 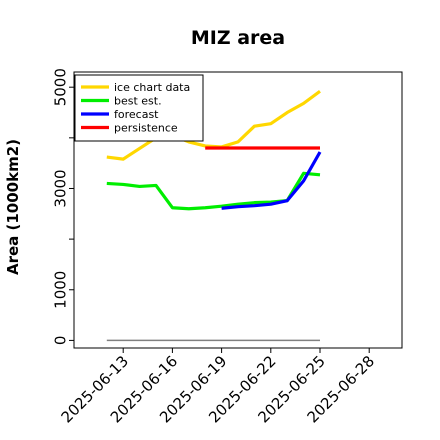 I want to click on series-line-forecast, so click(x=271, y=180).